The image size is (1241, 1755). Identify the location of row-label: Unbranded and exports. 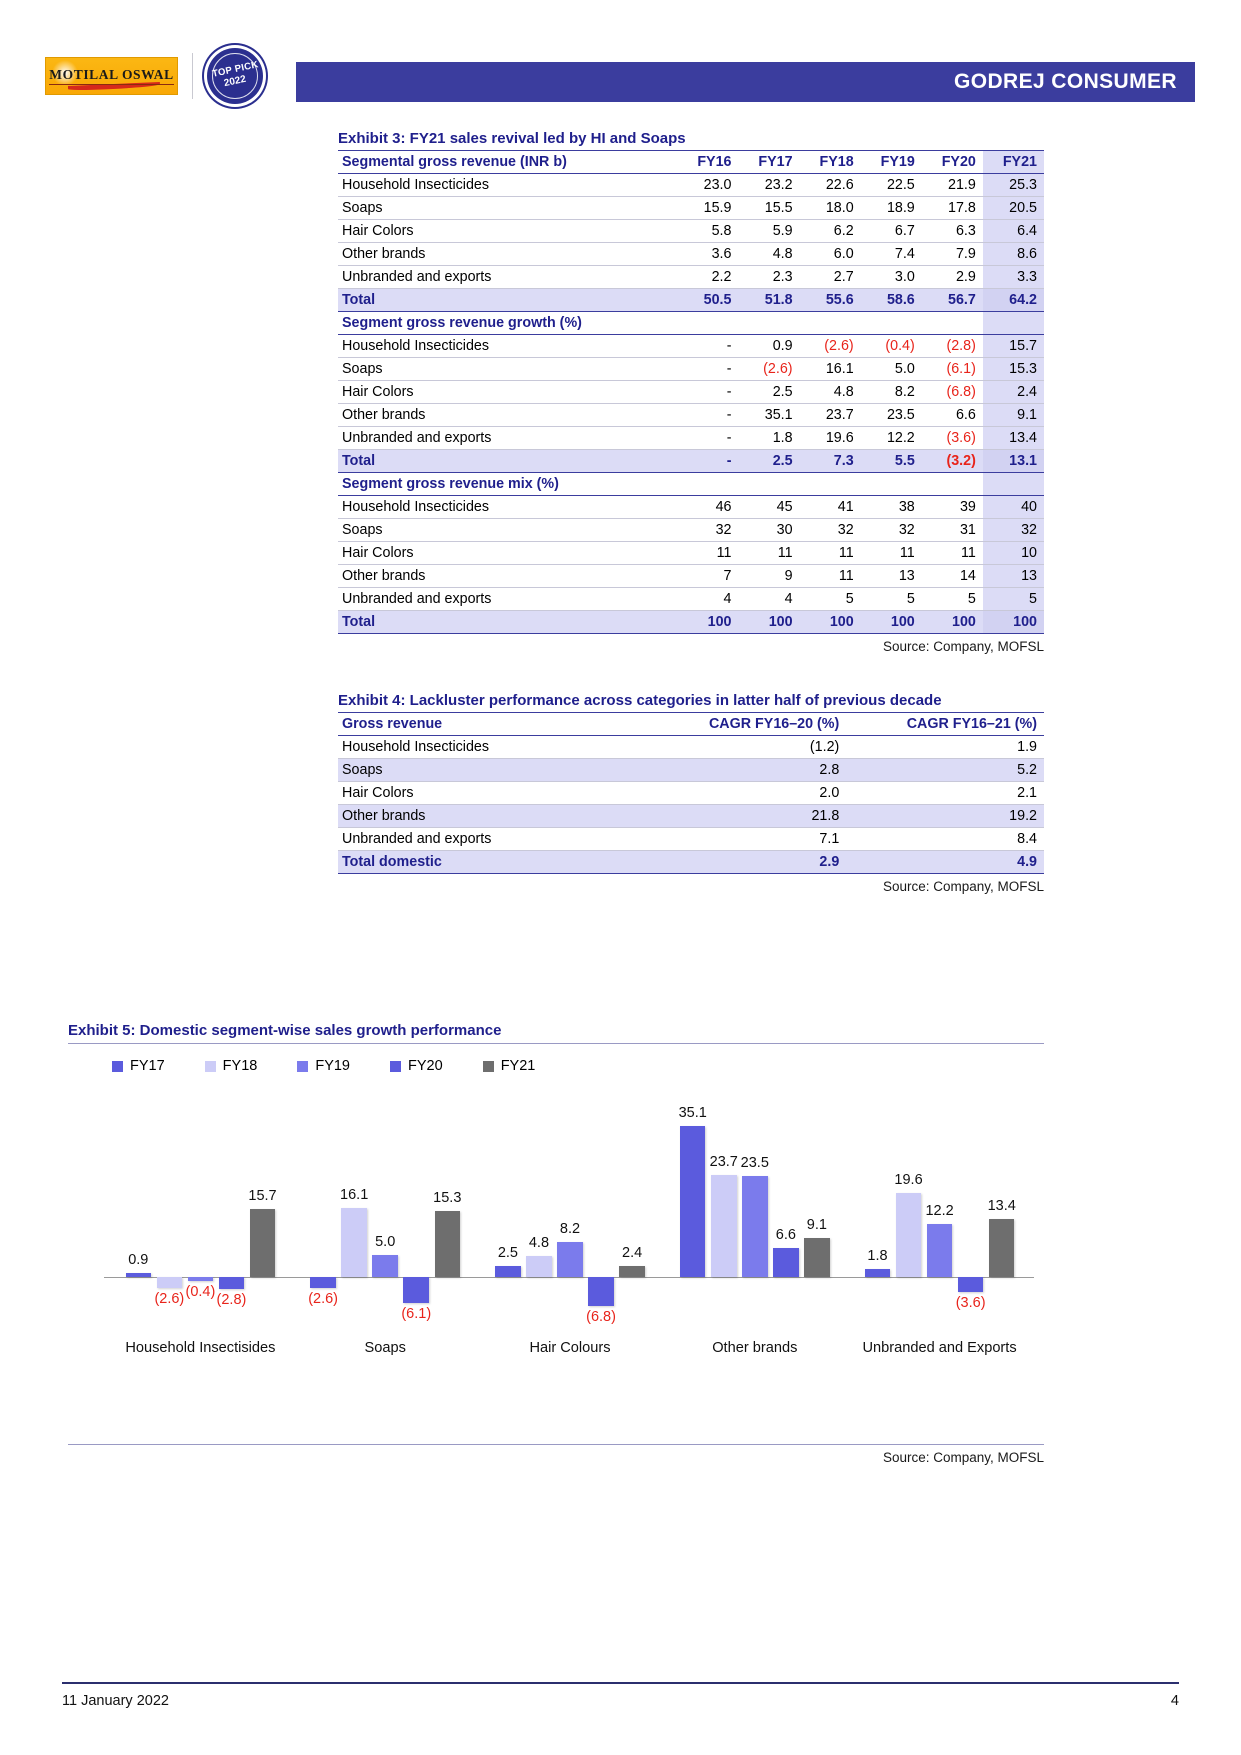
(508, 438).